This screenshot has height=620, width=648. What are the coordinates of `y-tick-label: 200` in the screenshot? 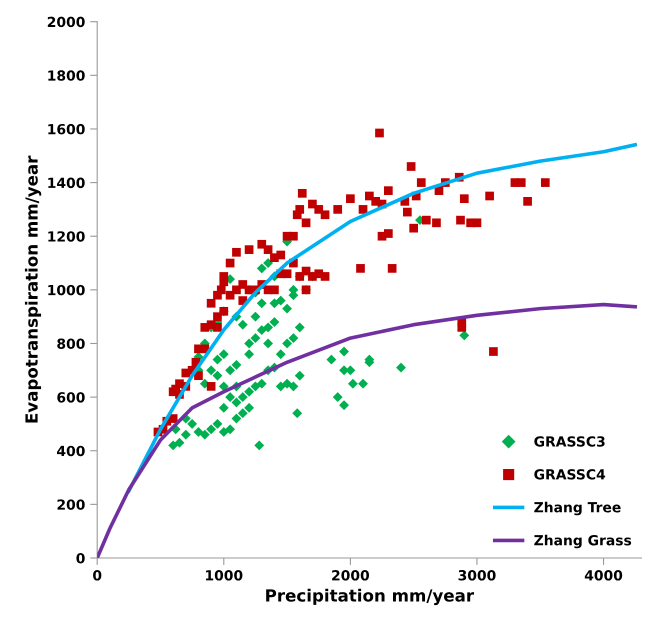 It's located at (71, 504).